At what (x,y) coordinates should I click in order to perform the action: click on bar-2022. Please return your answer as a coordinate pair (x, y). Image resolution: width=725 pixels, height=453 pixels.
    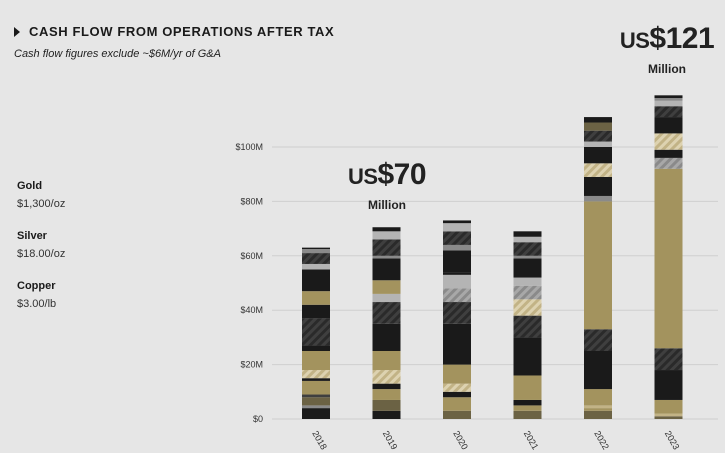
    Looking at the image, I should click on (598, 268).